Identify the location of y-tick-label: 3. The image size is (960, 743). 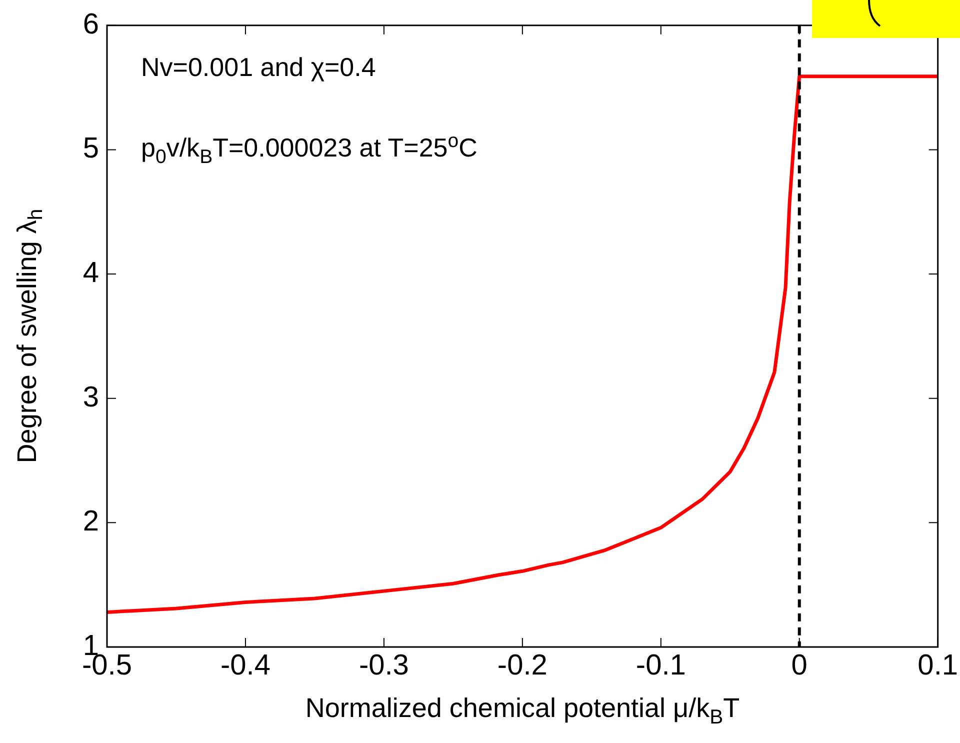
(90, 397).